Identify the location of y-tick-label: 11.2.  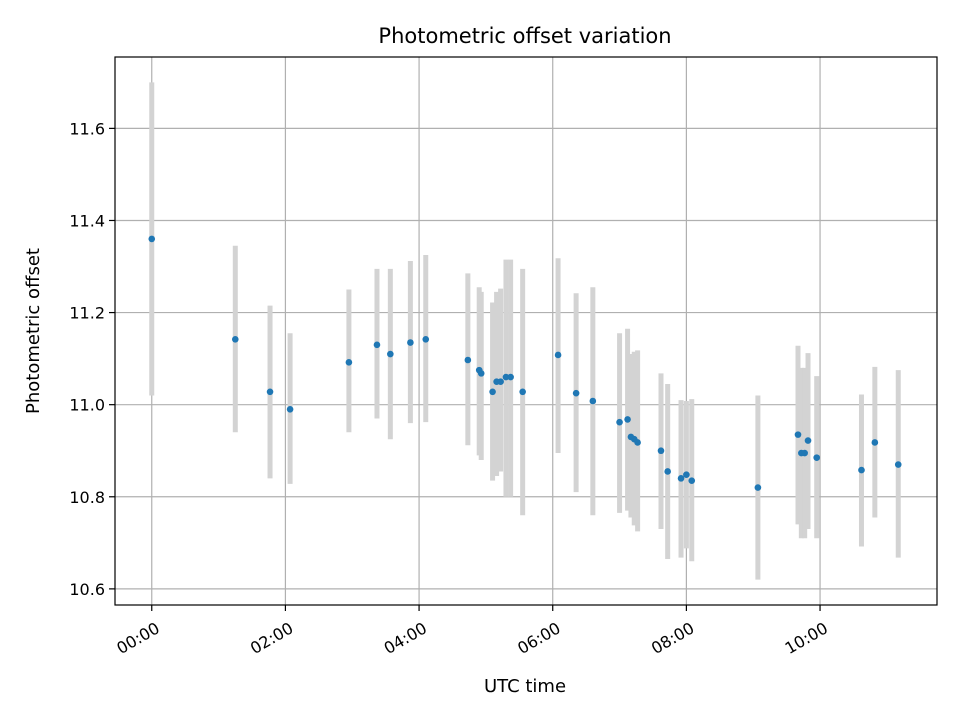
(87, 313).